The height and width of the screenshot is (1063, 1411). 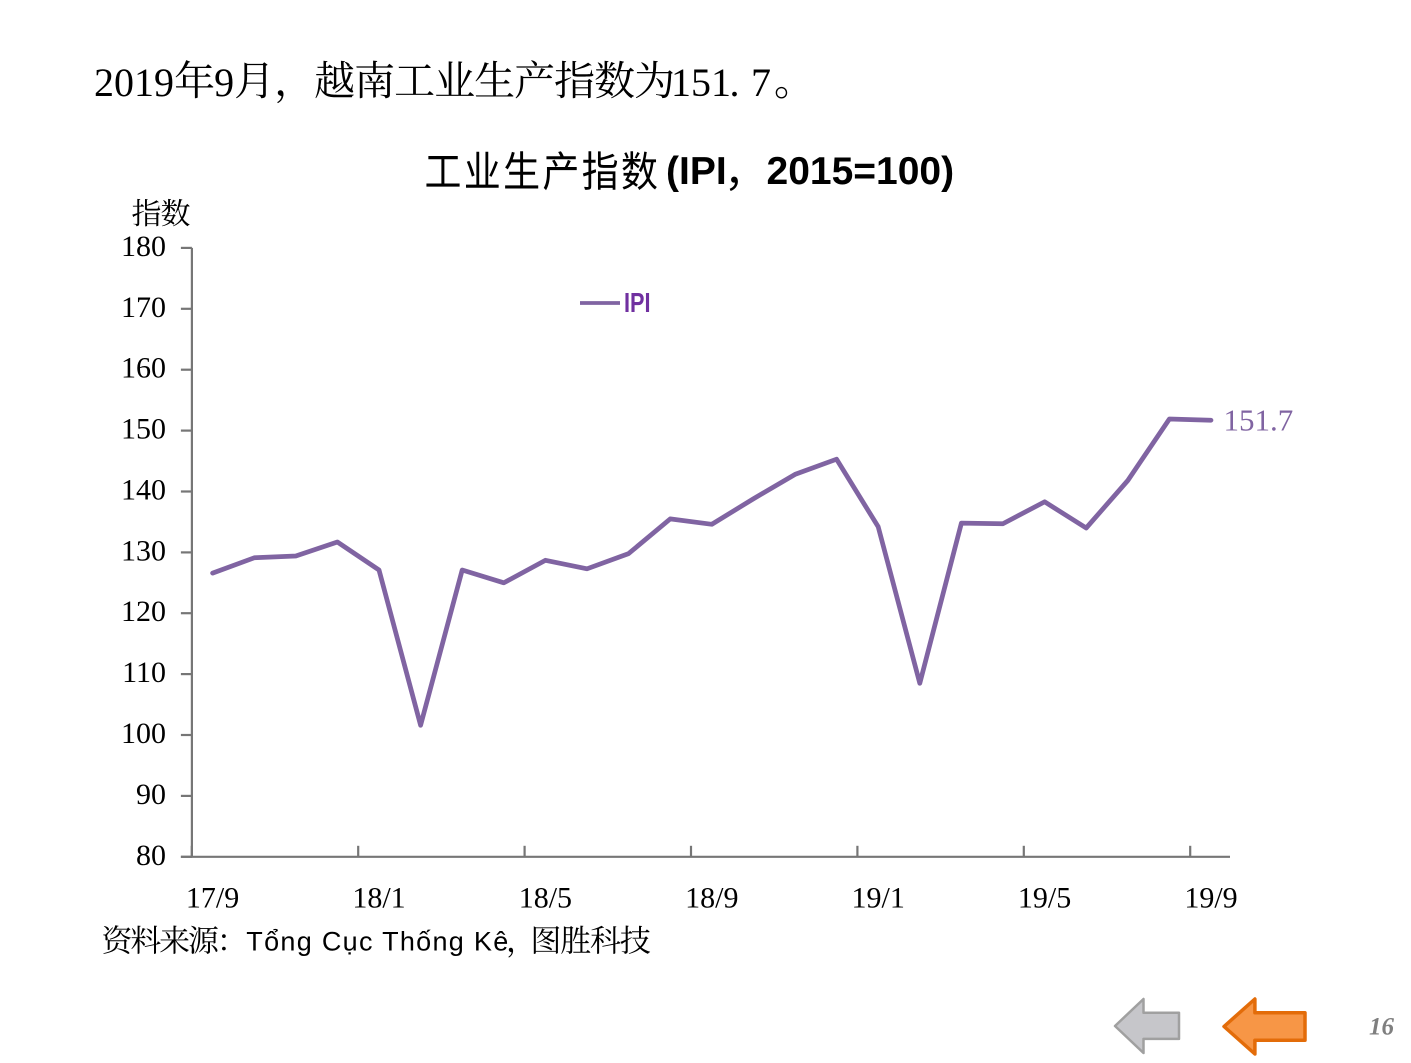 What do you see at coordinates (1044, 898) in the screenshot?
I see `svg-text: 19/5` at bounding box center [1044, 898].